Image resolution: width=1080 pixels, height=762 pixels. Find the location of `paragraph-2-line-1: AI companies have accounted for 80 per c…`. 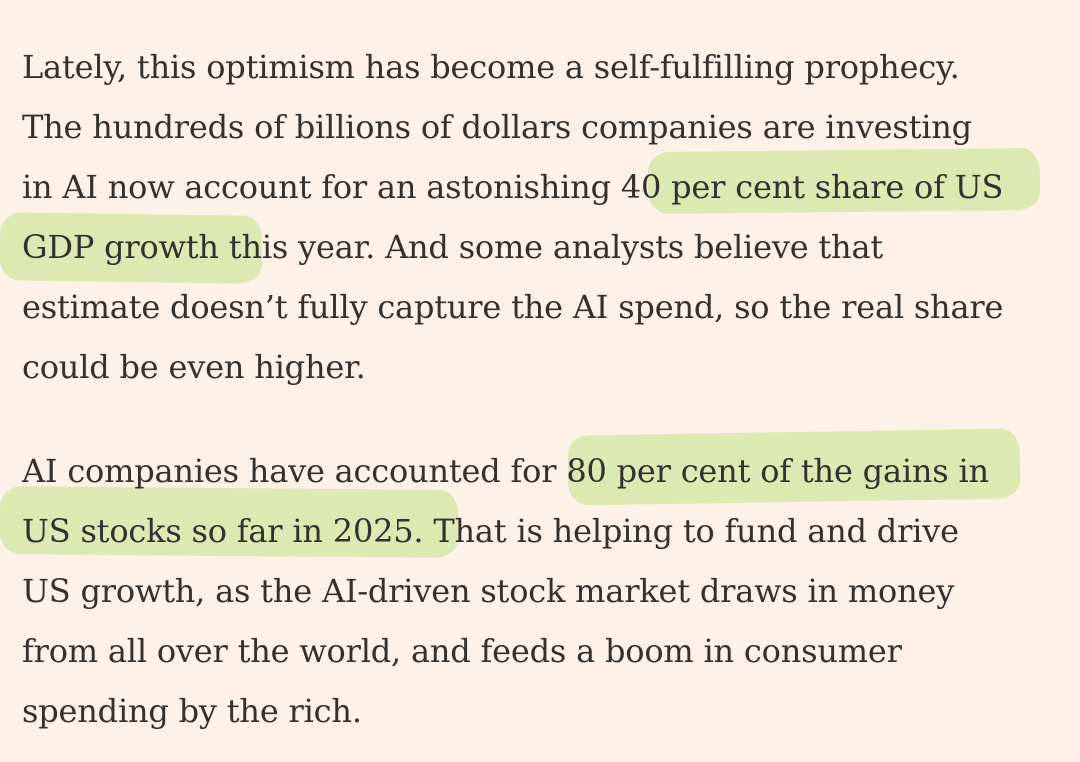

paragraph-2-line-1: AI companies have accounted for 80 per c… is located at coordinates (505, 471).